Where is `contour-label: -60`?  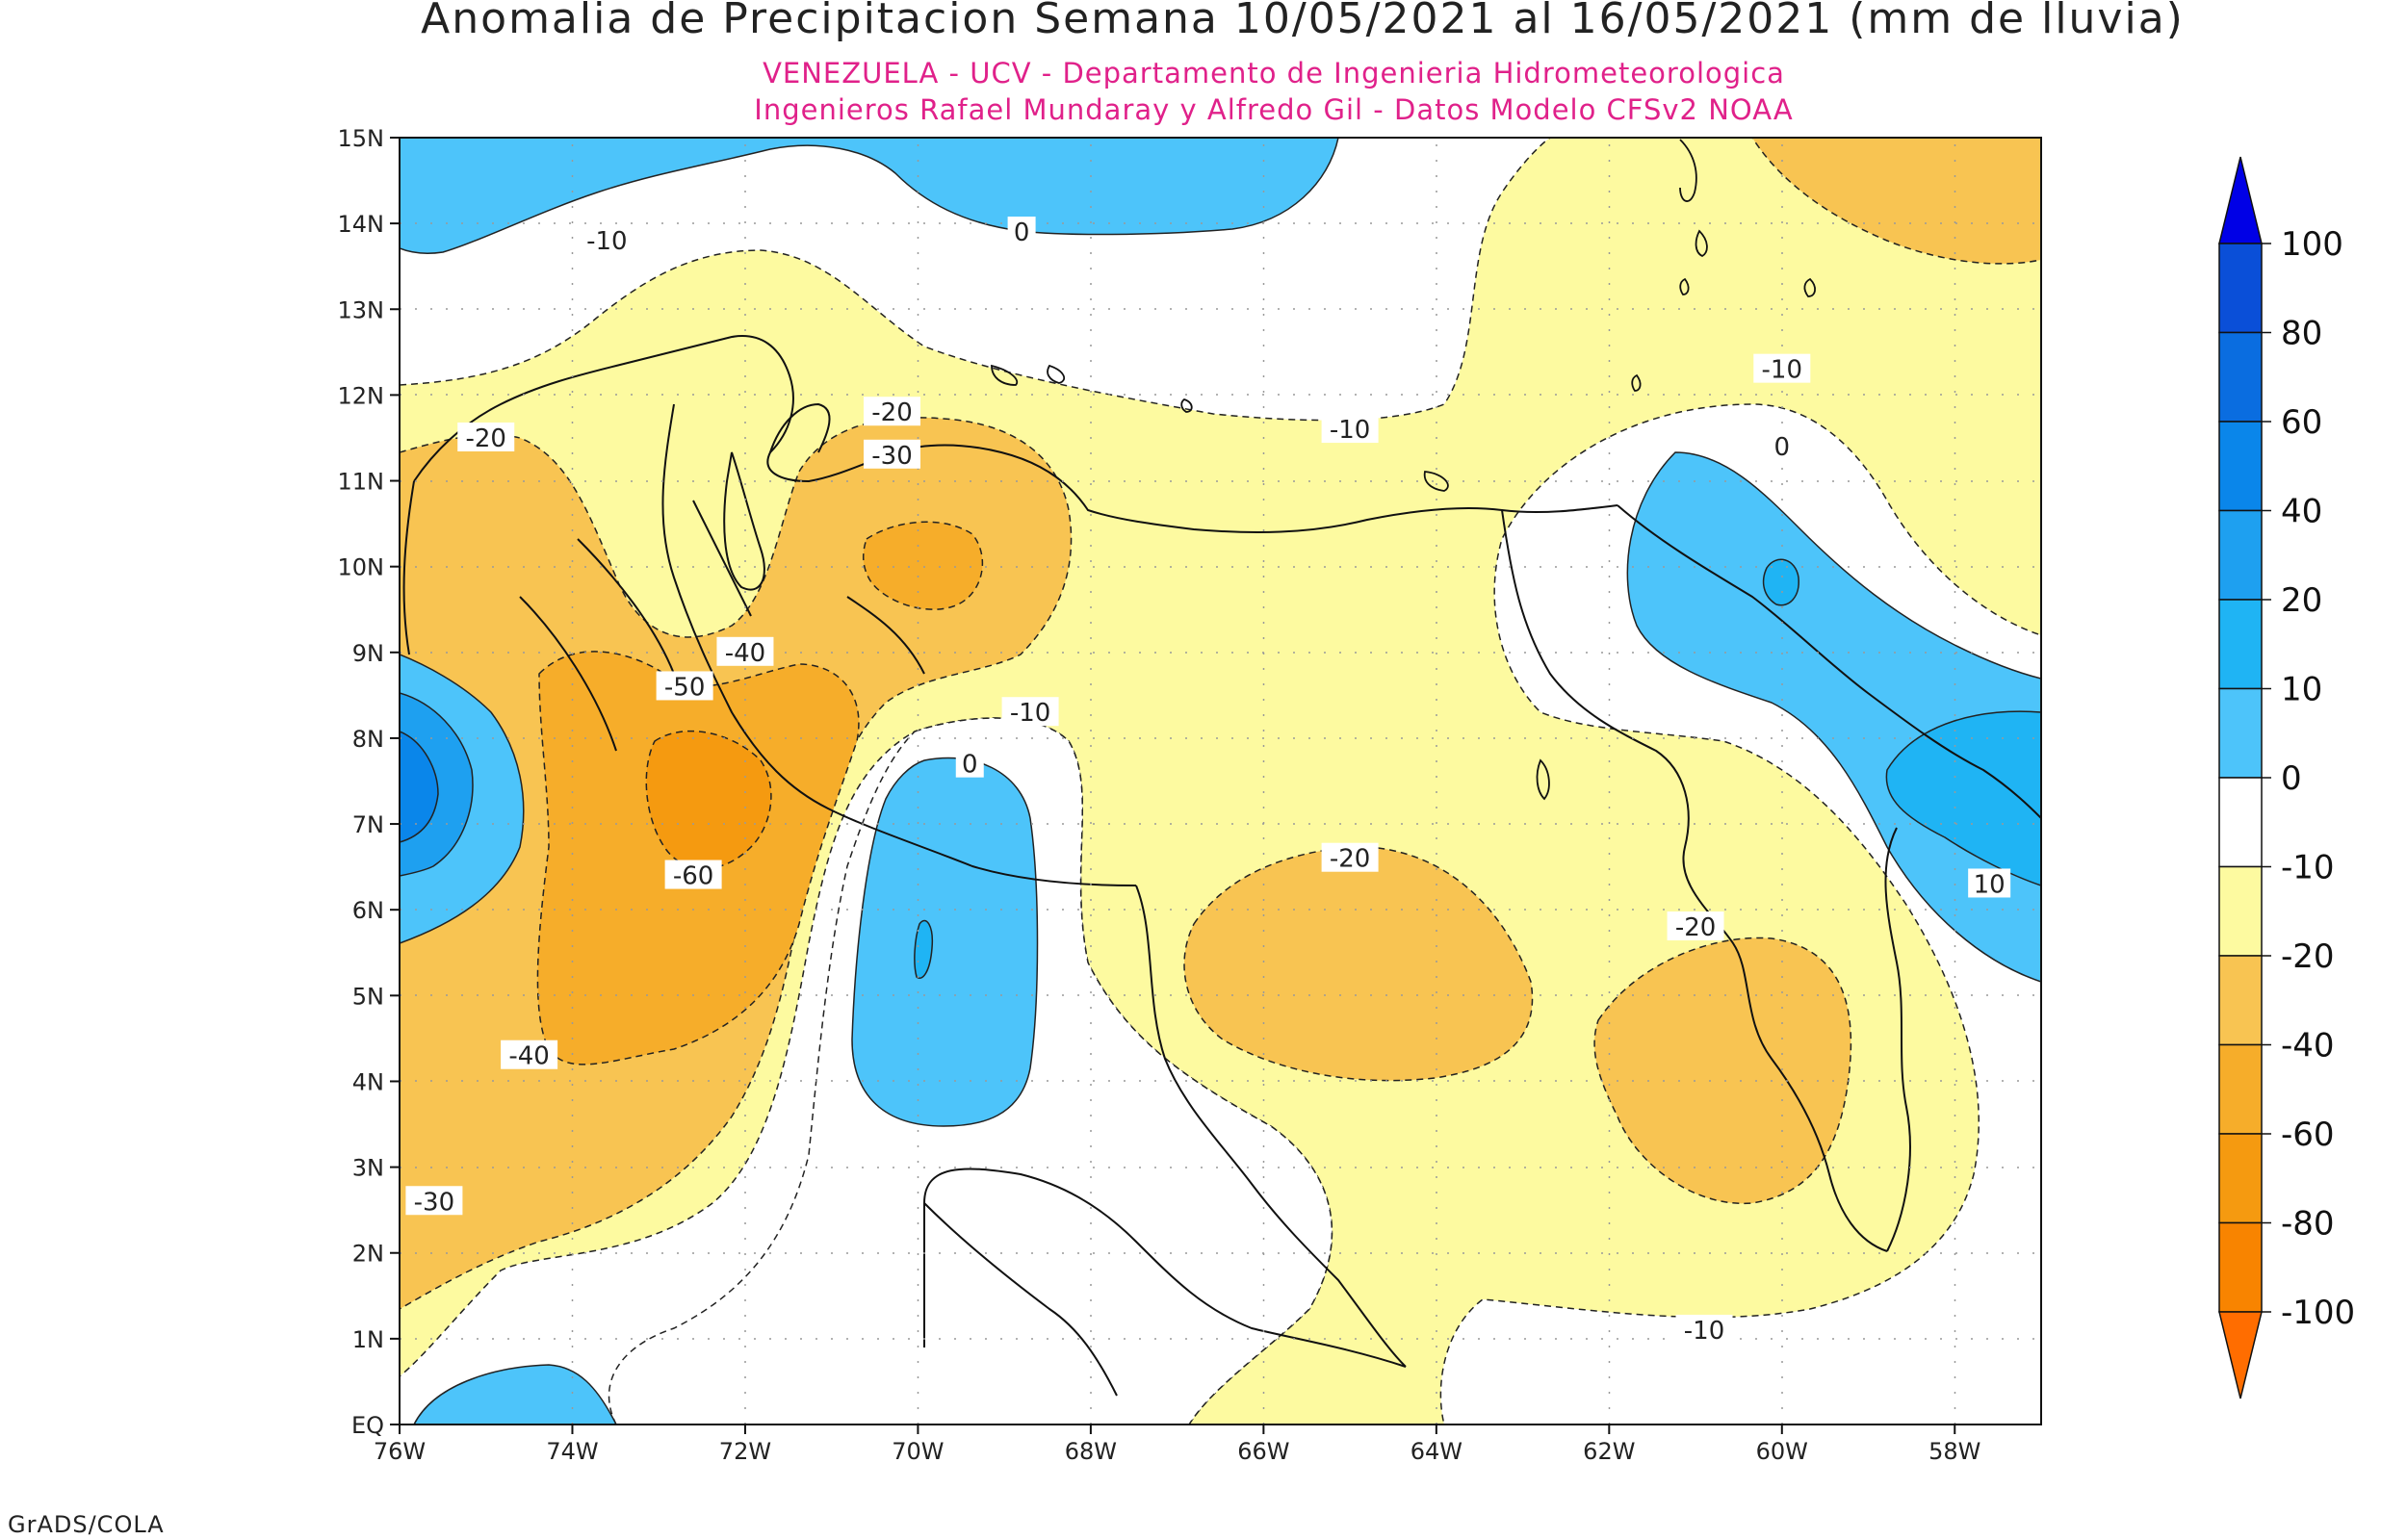
contour-label: -60 is located at coordinates (693, 876).